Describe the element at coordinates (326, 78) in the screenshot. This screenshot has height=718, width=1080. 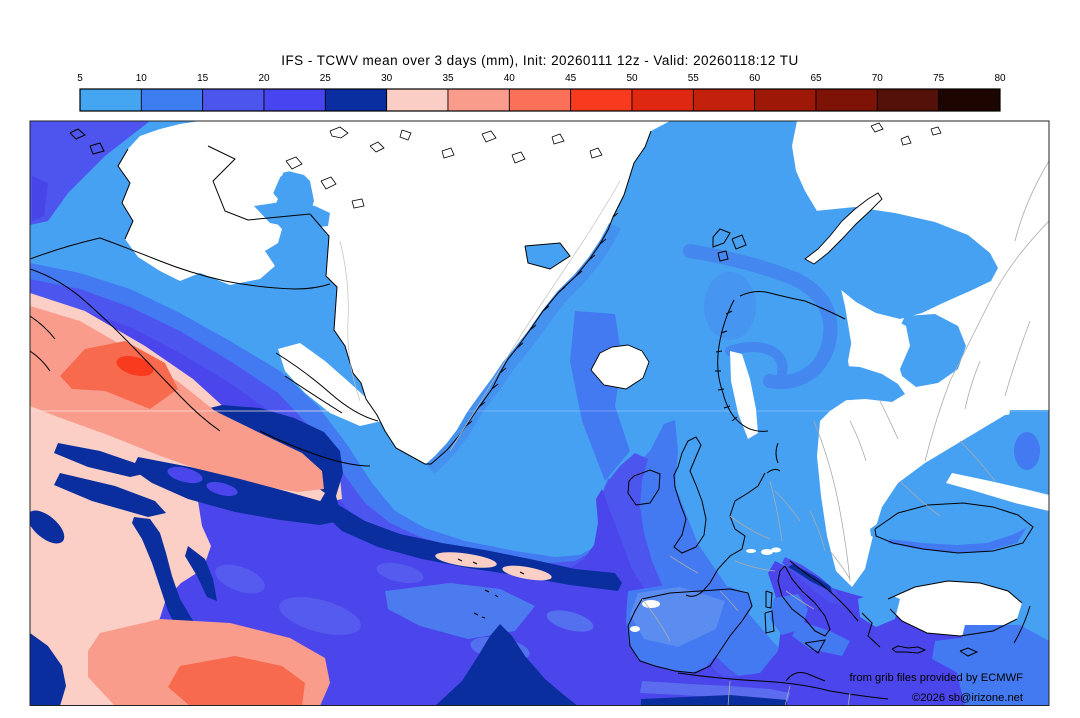
I see `svg-text: 25` at that location.